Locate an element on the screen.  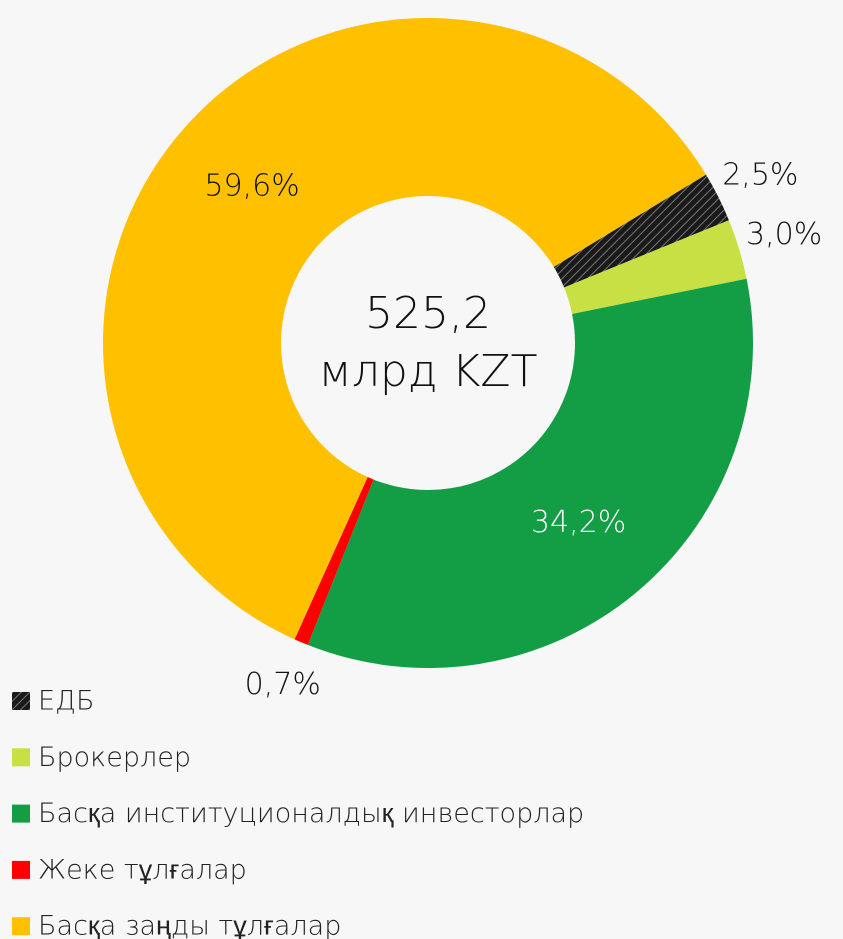
legend-label: Брокерлер is located at coordinates (114, 757).